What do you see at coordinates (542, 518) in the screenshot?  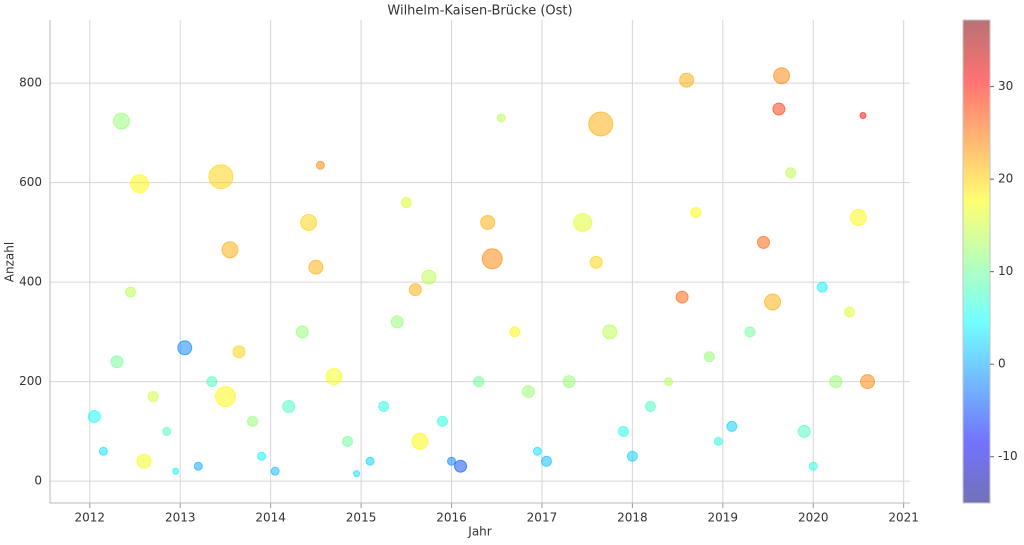 I see `x-tick-label: 2017` at bounding box center [542, 518].